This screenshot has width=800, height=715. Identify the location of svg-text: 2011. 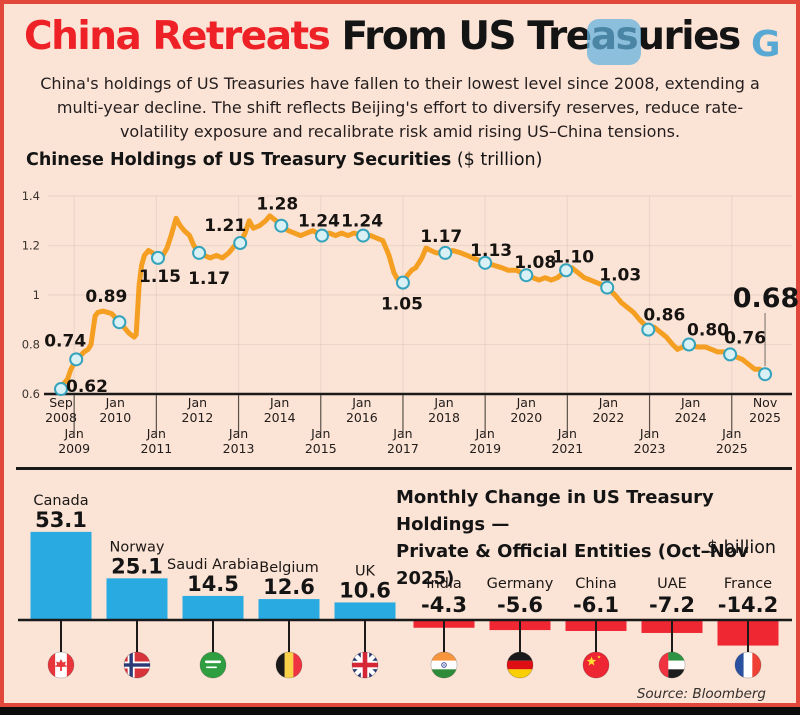
(156, 448).